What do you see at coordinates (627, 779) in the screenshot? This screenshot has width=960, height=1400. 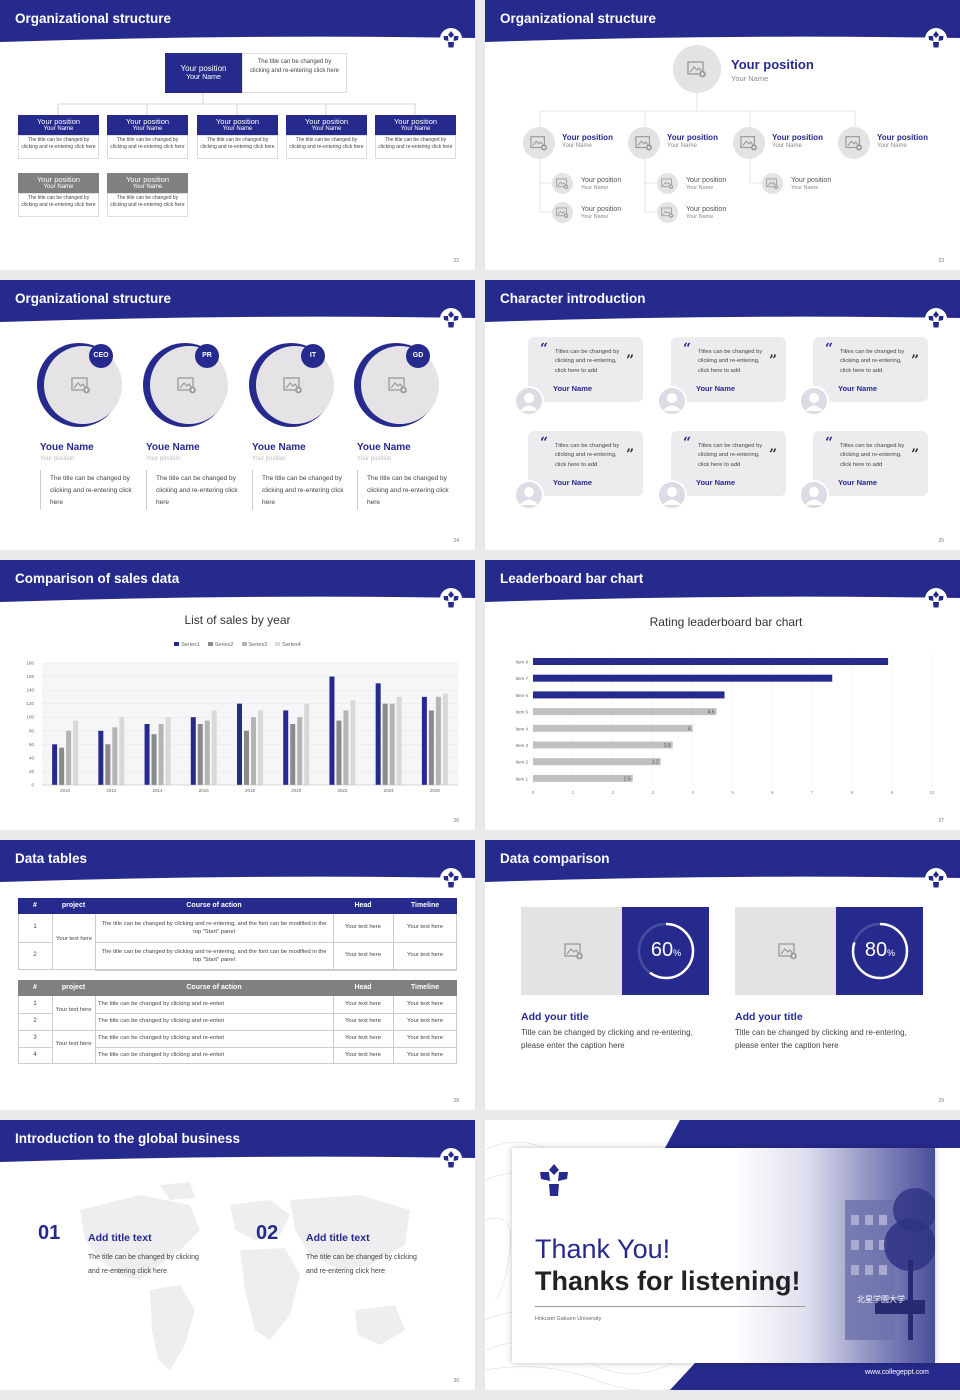 I see `bar-value-label: 2.5` at bounding box center [627, 779].